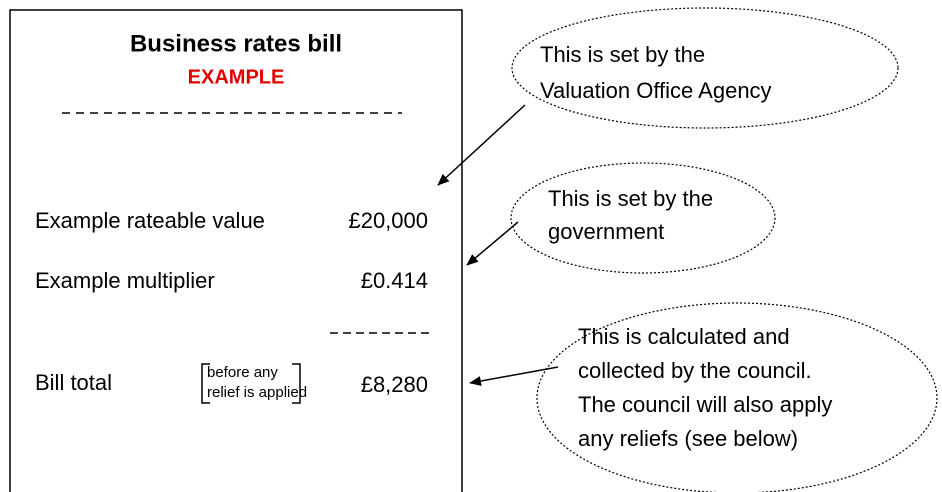 The width and height of the screenshot is (942, 492). I want to click on row-value: £20,000, so click(388, 220).